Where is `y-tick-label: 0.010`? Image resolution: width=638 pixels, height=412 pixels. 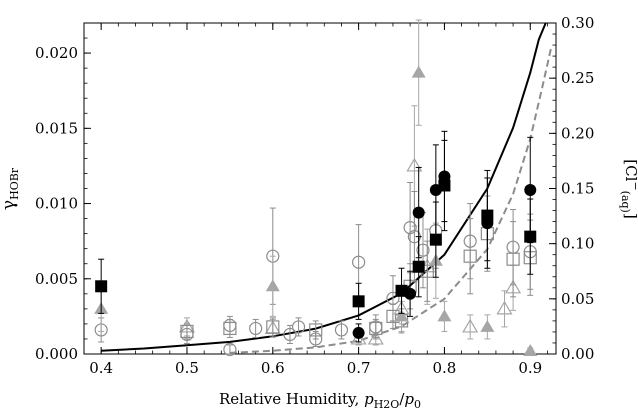 y-tick-label: 0.010 is located at coordinates (56, 204).